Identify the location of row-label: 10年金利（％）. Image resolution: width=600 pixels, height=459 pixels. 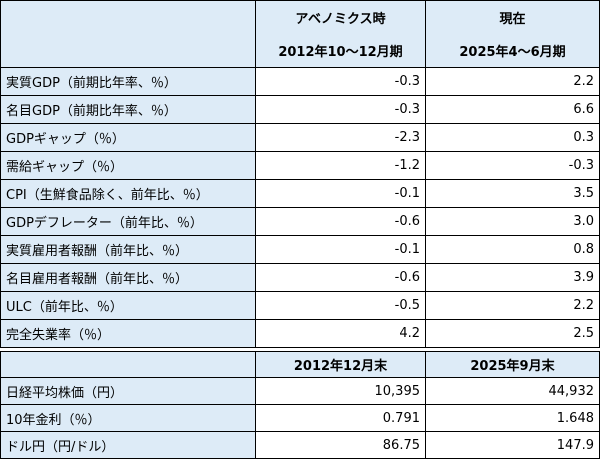
(128, 418).